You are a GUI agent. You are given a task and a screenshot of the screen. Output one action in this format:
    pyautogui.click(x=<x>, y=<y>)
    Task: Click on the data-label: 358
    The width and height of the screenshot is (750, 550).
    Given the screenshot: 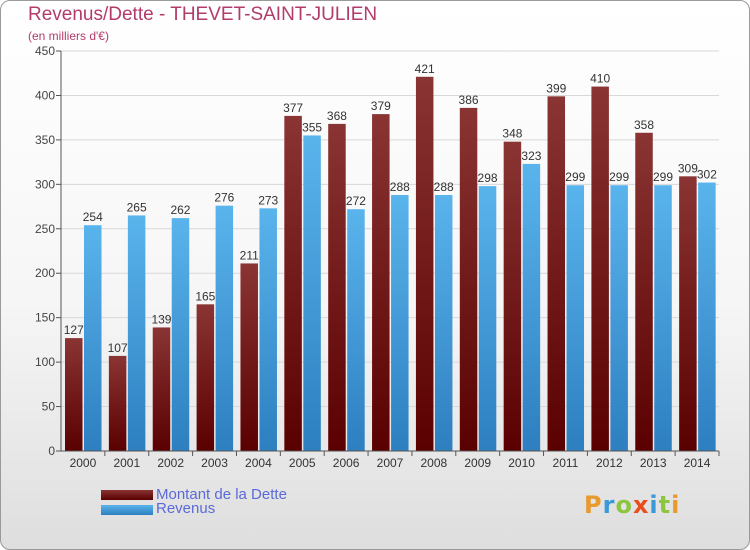 What is the action you would take?
    pyautogui.click(x=644, y=125)
    